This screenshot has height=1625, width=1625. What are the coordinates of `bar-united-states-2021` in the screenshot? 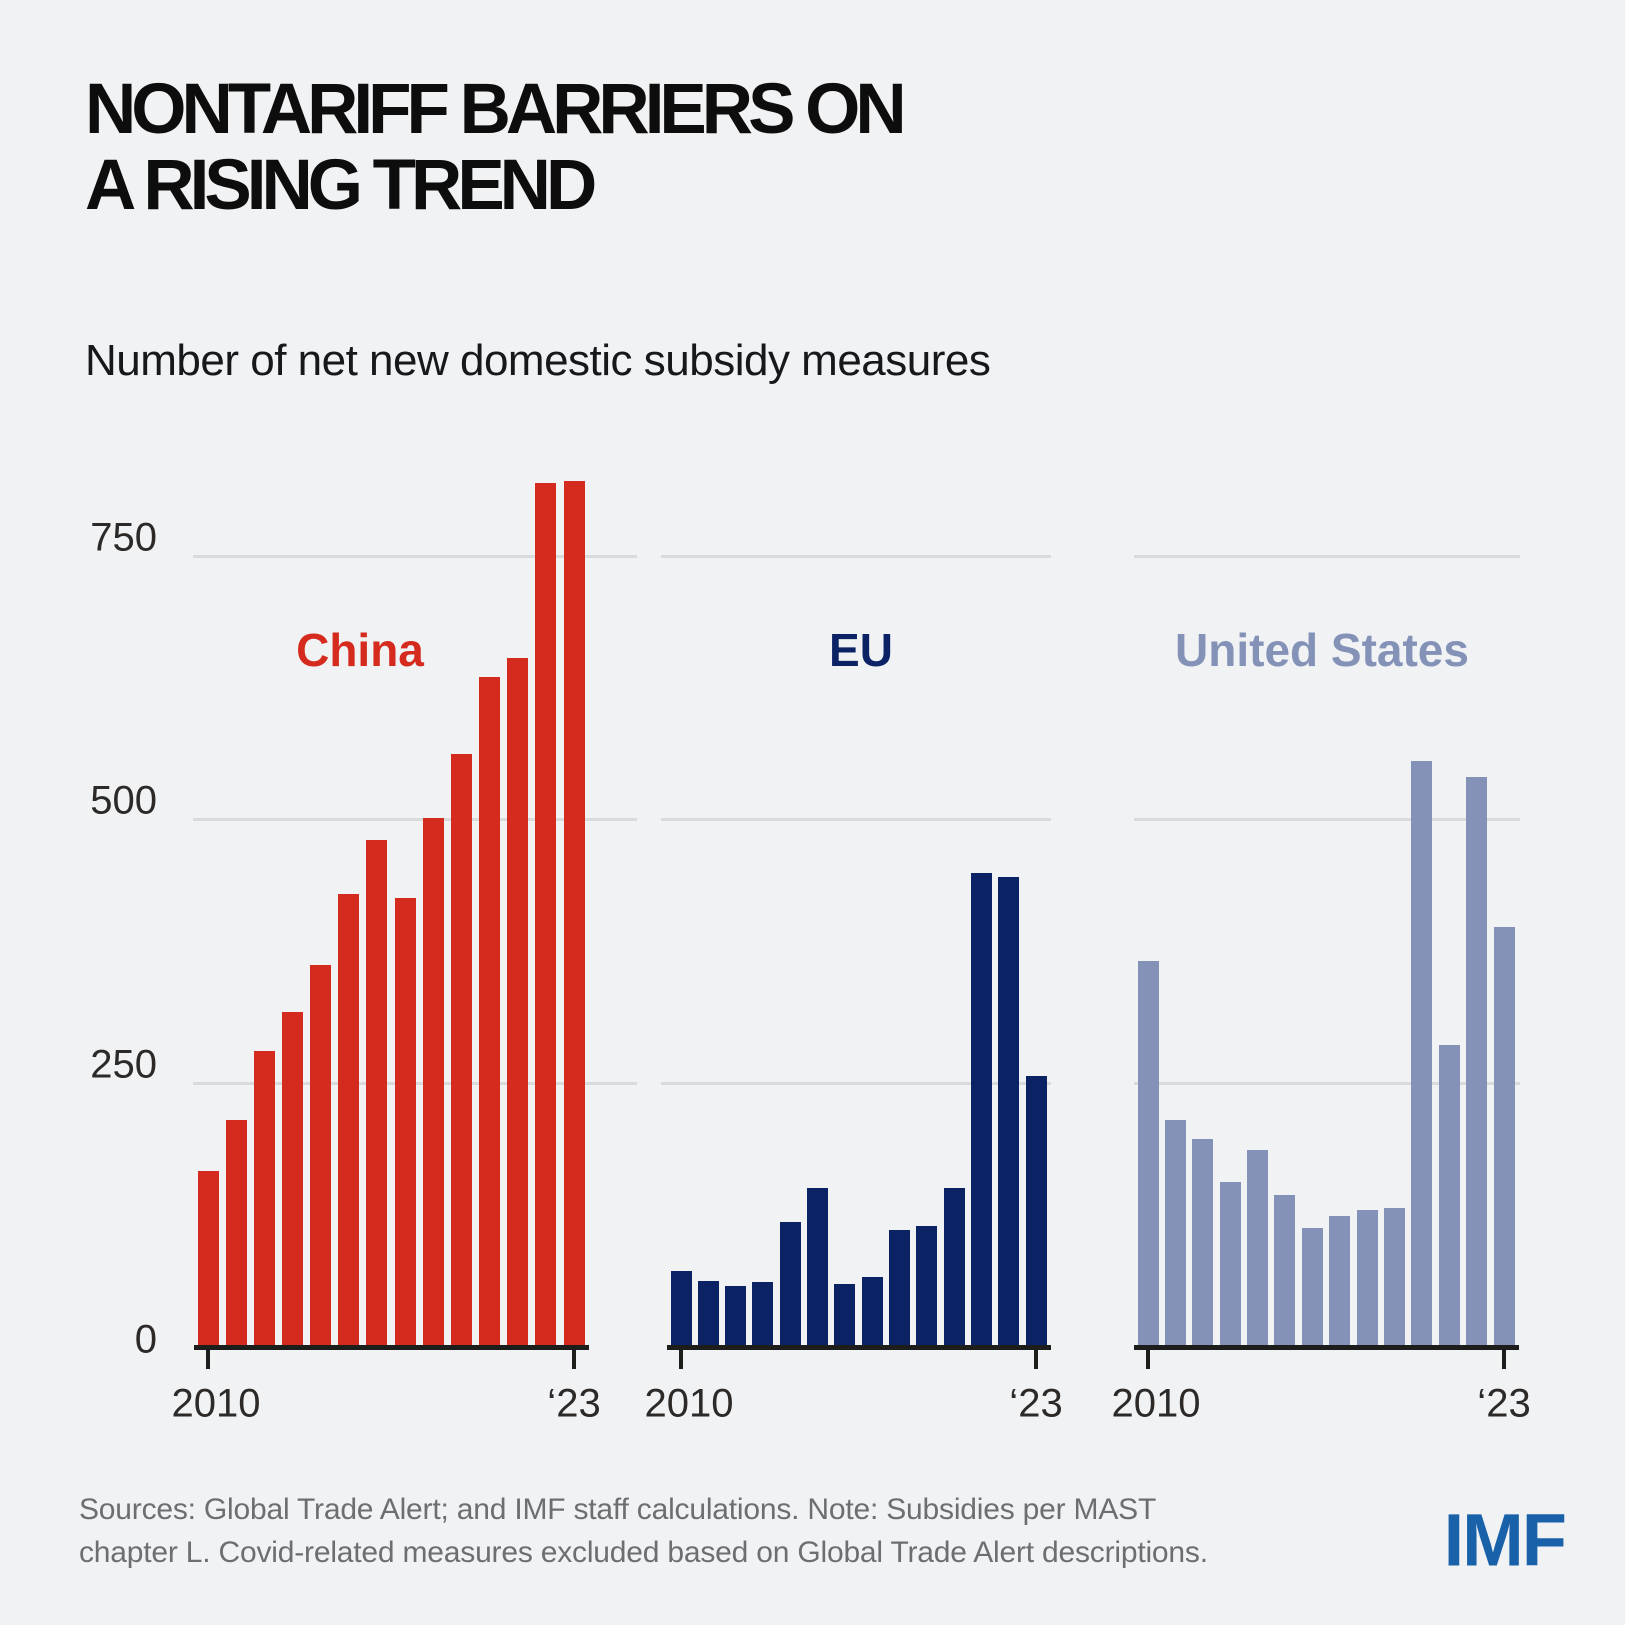 It's located at (1449, 1194).